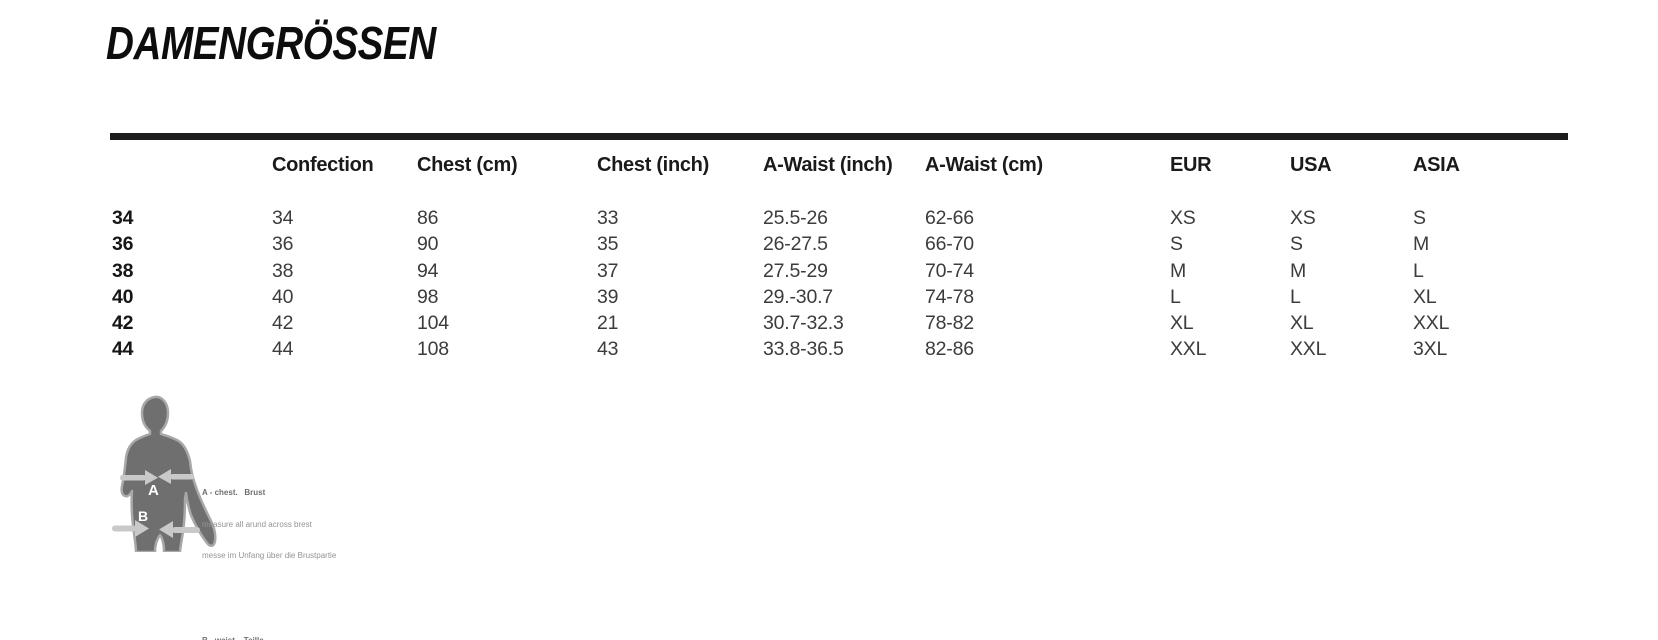  Describe the element at coordinates (828, 165) in the screenshot. I see `col-header-awaist-inch: A-Waist (inch)` at that location.